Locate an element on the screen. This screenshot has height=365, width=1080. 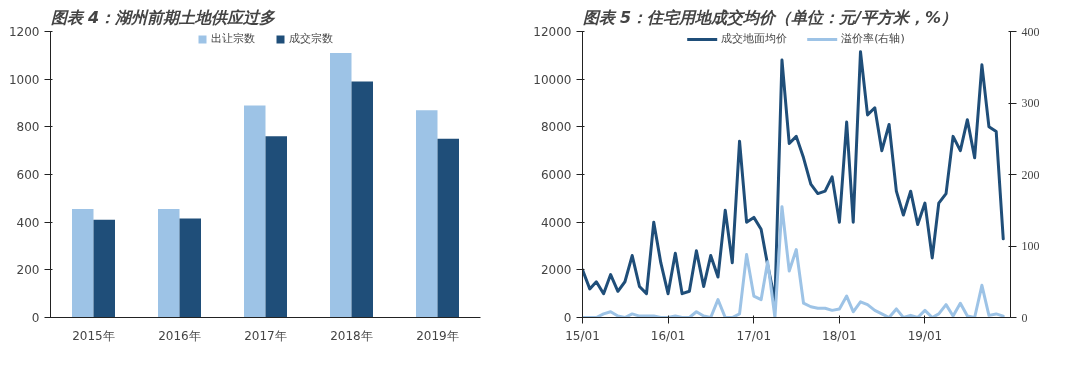
y-tick-label: 12000 is located at coordinates (552, 32).